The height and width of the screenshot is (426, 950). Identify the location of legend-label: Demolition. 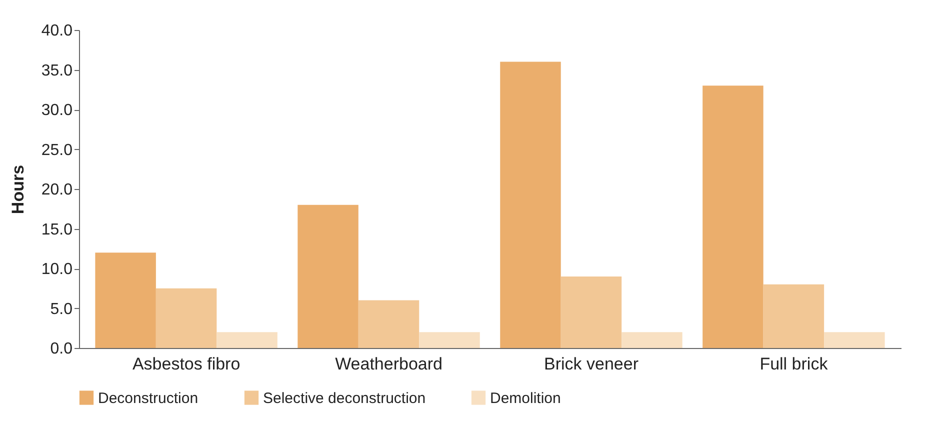
(525, 398).